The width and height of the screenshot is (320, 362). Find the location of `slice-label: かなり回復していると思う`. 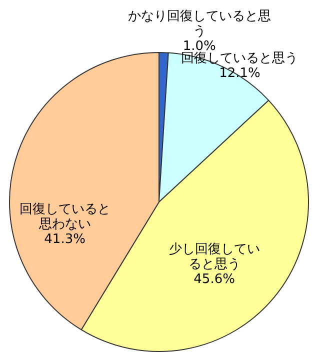

slice-label: かなり回復していると思う is located at coordinates (199, 23).